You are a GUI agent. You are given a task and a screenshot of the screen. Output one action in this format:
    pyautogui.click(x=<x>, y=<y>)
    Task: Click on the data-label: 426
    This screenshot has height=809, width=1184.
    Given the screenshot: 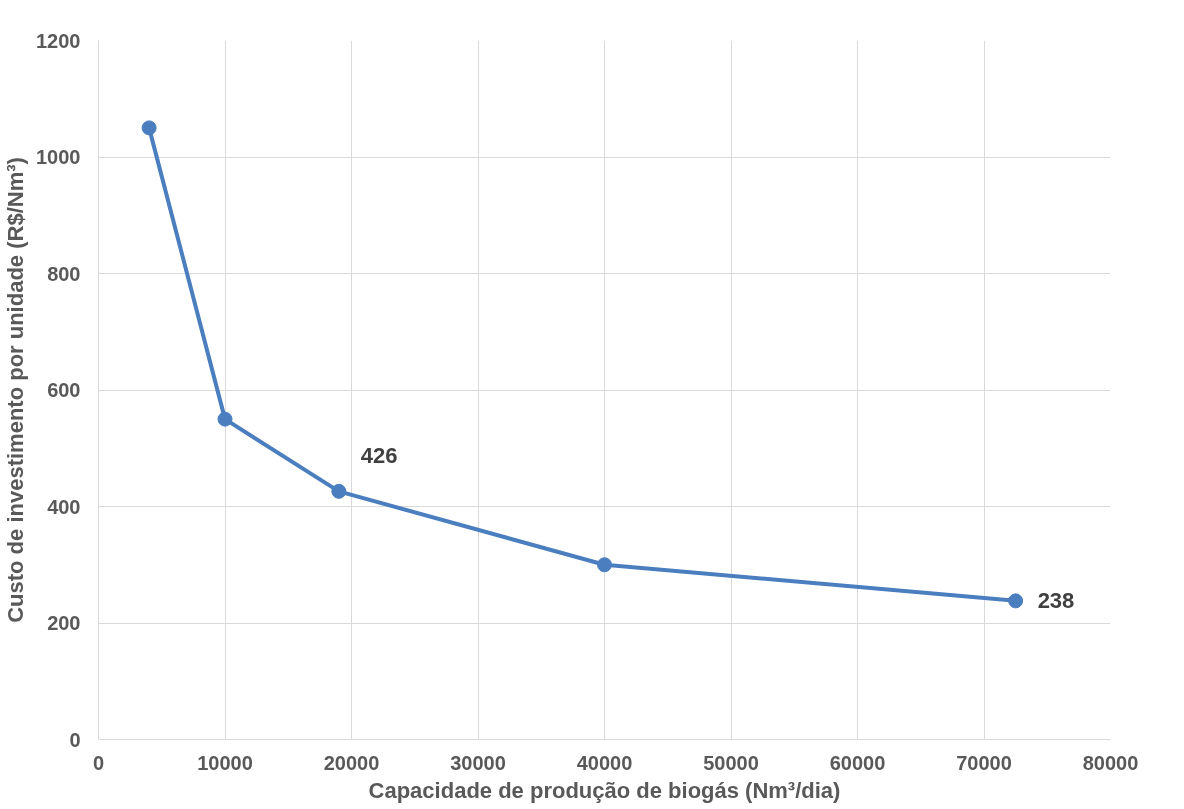 What is the action you would take?
    pyautogui.click(x=379, y=455)
    